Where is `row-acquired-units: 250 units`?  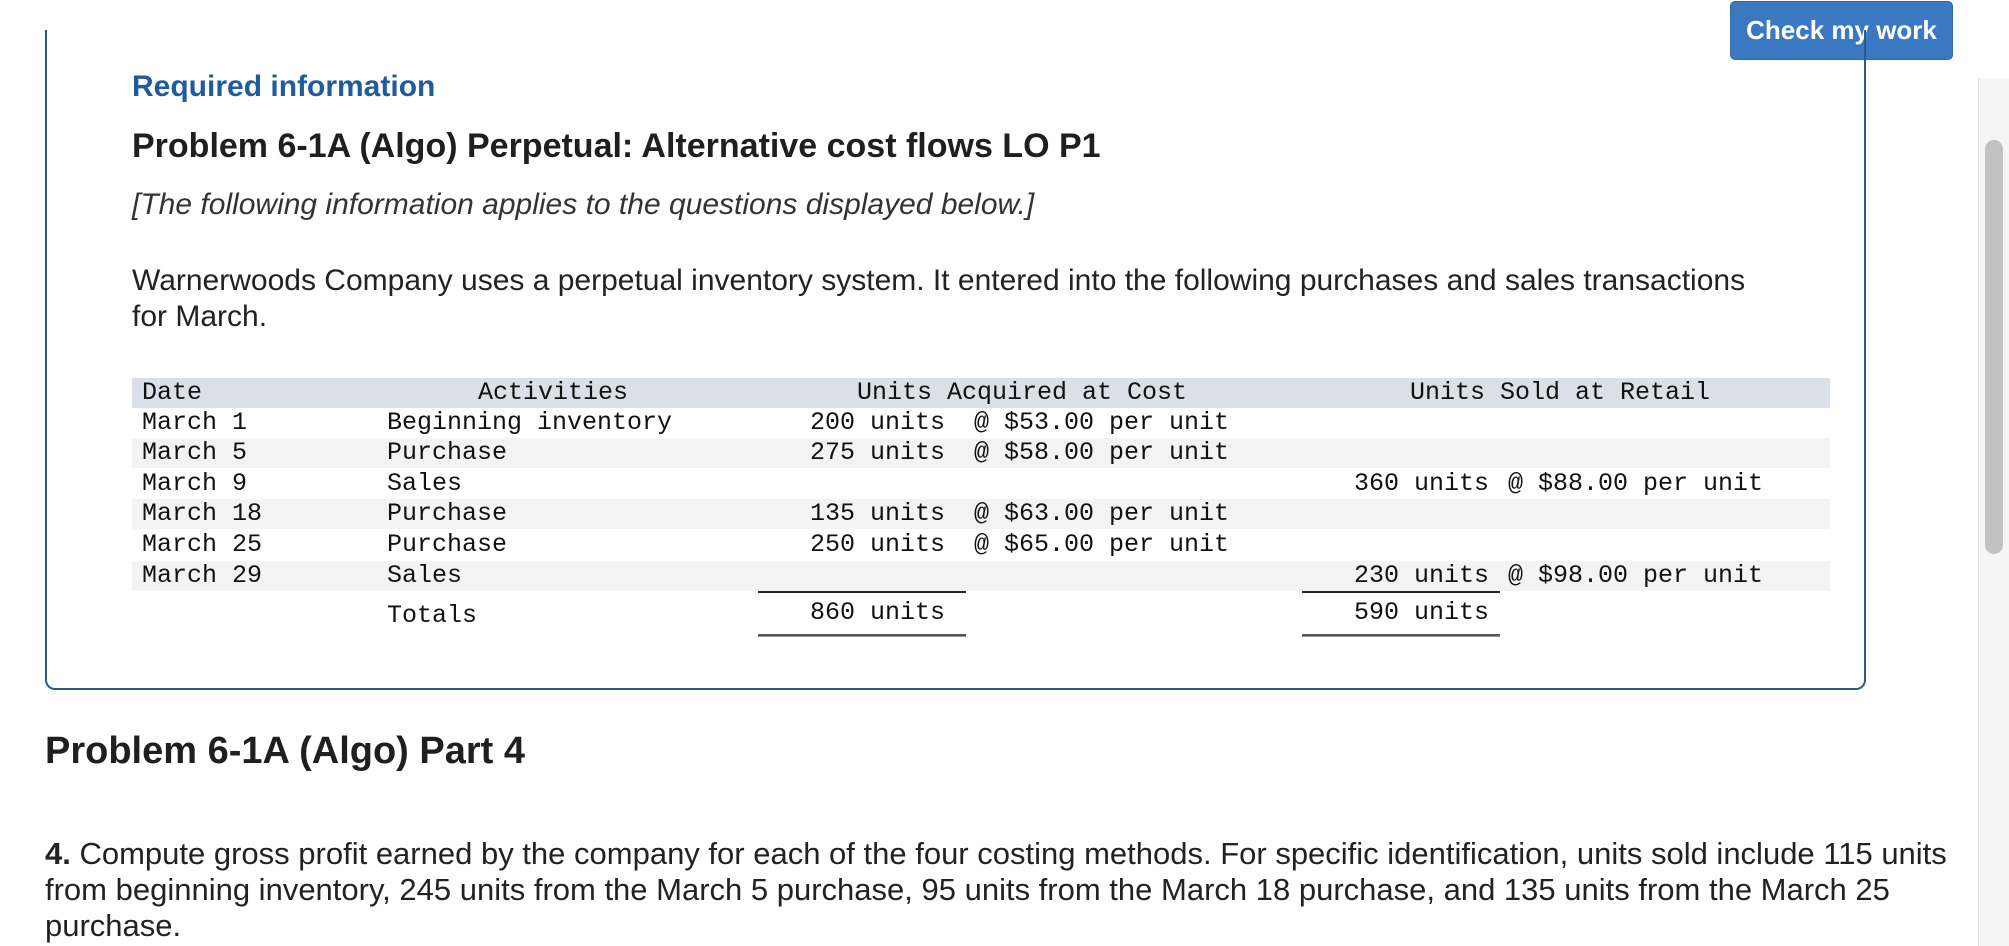
row-acquired-units: 250 units is located at coordinates (878, 544).